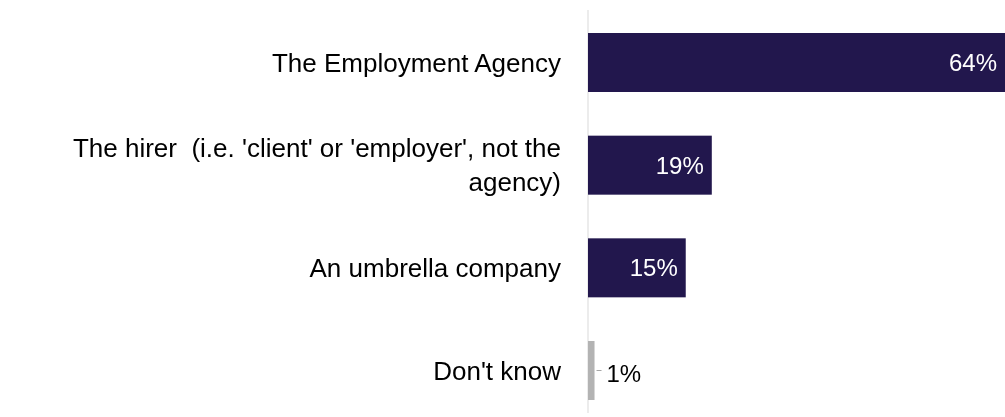 This screenshot has height=417, width=1005. What do you see at coordinates (435, 267) in the screenshot?
I see `y-tick-label: An umbrella company` at bounding box center [435, 267].